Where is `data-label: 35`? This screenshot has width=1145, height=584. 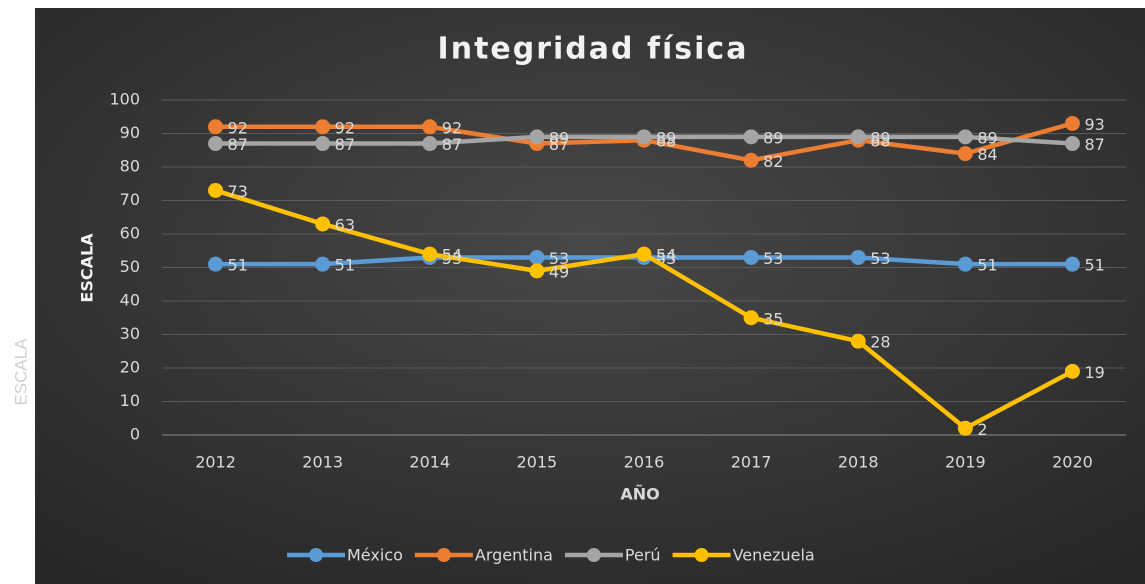 data-label: 35 is located at coordinates (773, 318).